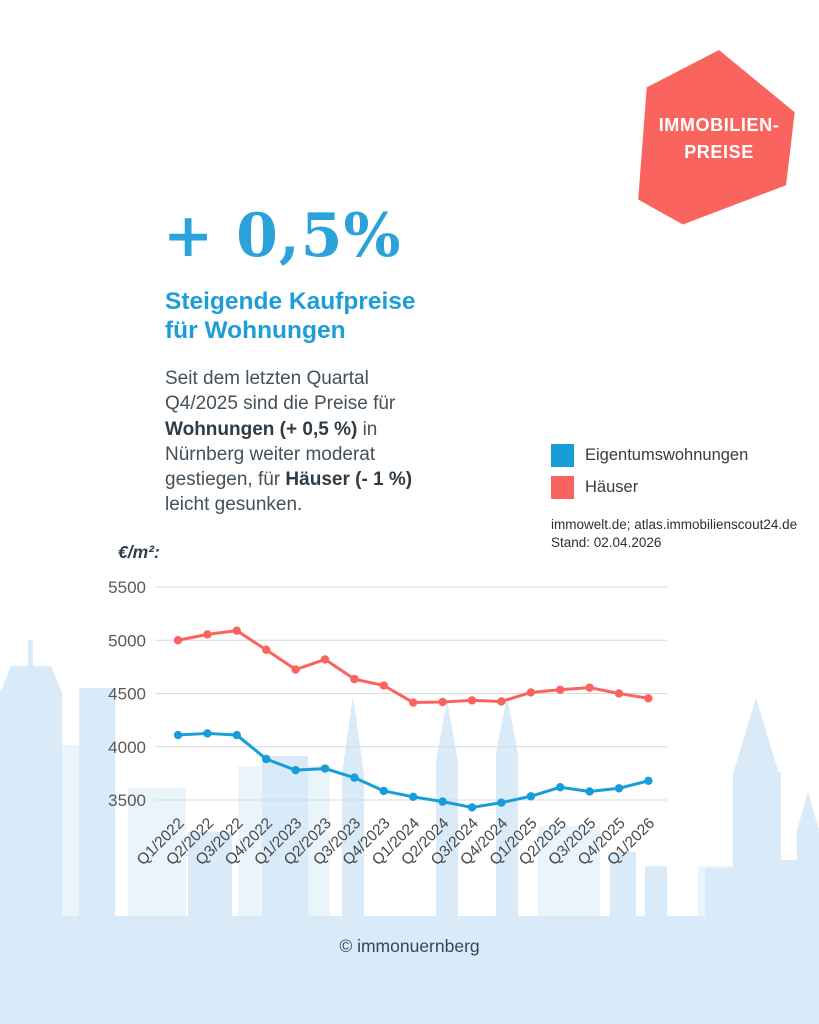 The image size is (819, 1024). I want to click on y-tick-label: 5500, so click(127, 587).